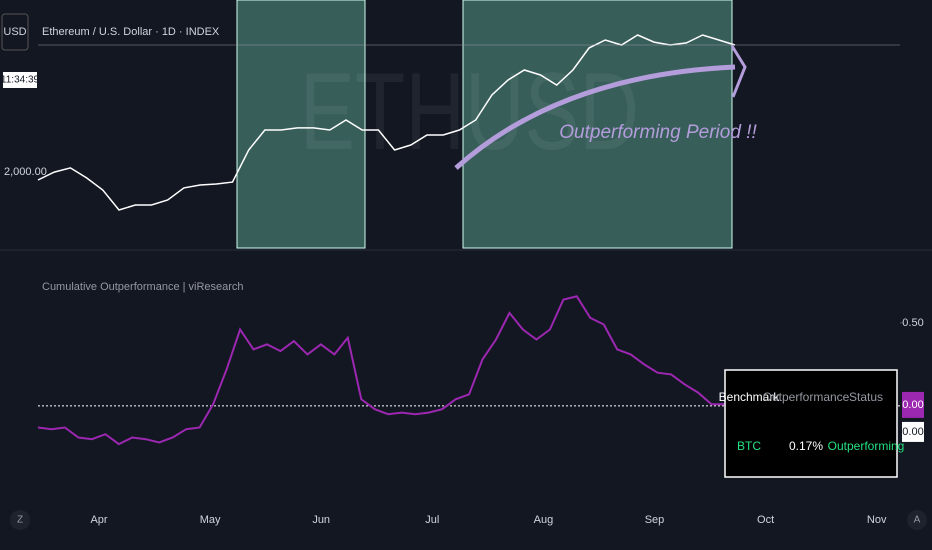 The image size is (932, 550). Describe the element at coordinates (806, 397) in the screenshot. I see `table-header: Outperformance` at that location.